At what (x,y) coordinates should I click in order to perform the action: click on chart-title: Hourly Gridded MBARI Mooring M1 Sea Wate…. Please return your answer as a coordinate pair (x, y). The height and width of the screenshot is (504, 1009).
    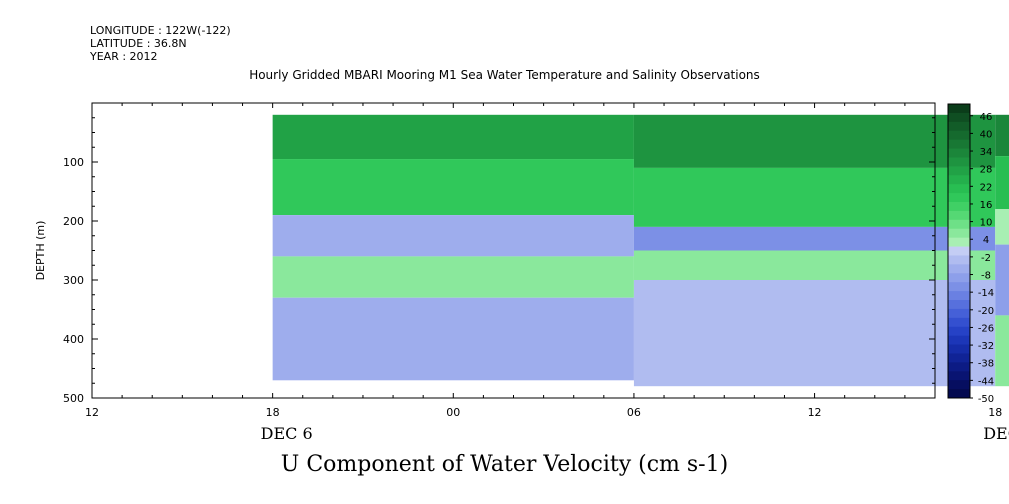
    Looking at the image, I should click on (504, 75).